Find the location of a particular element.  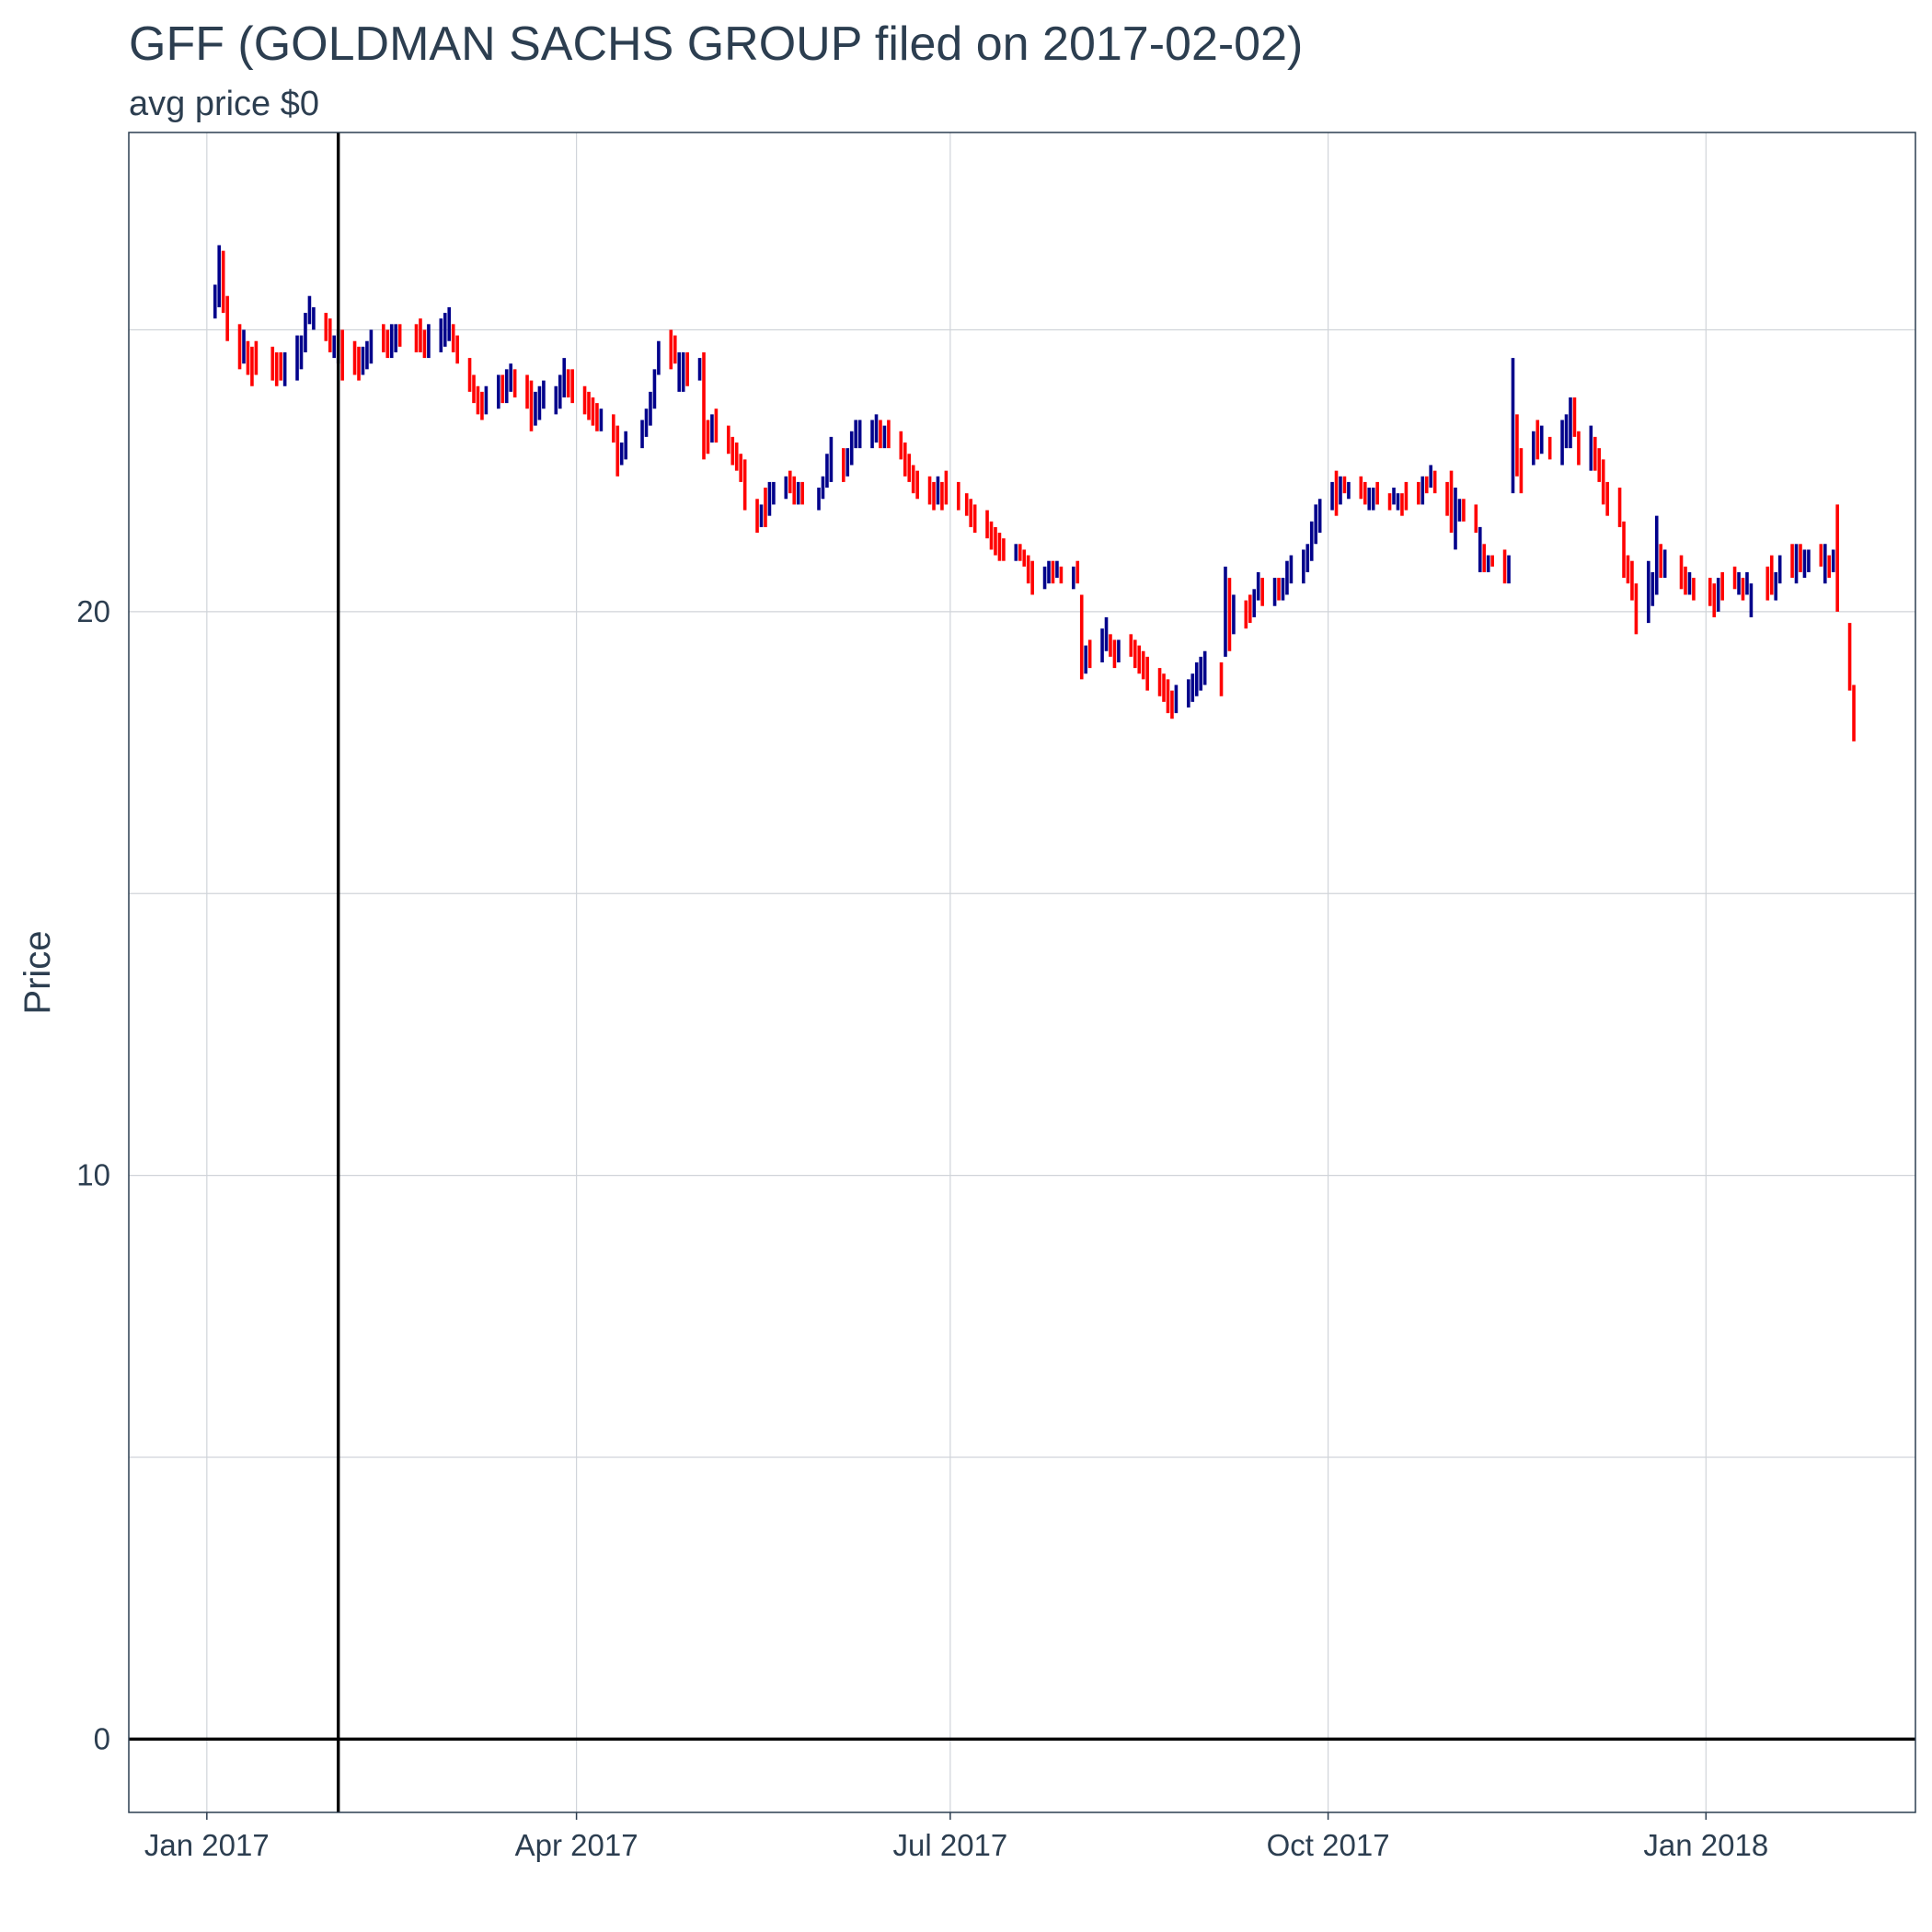

x-tick-label: Oct 2017 is located at coordinates (1328, 1845).